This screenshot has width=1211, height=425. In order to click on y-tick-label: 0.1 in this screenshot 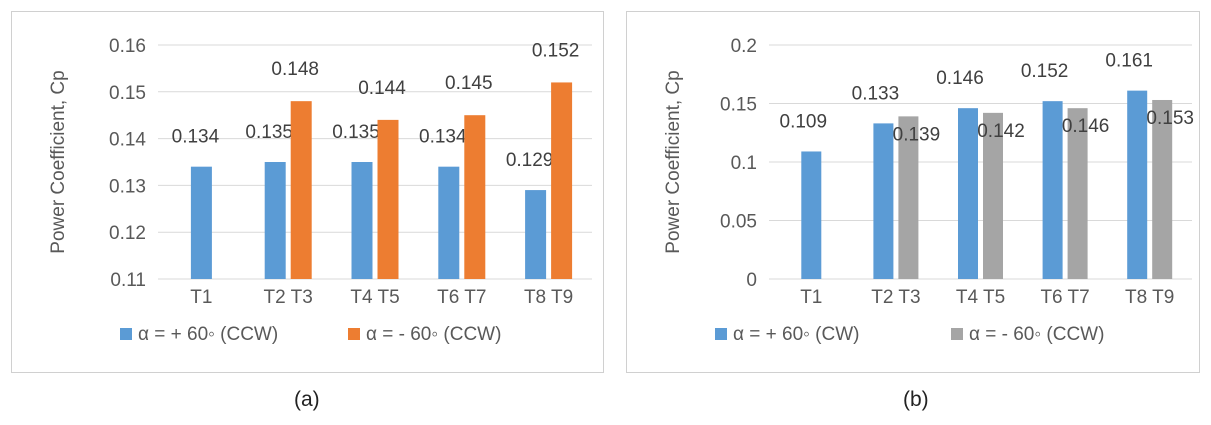, I will do `click(744, 163)`.